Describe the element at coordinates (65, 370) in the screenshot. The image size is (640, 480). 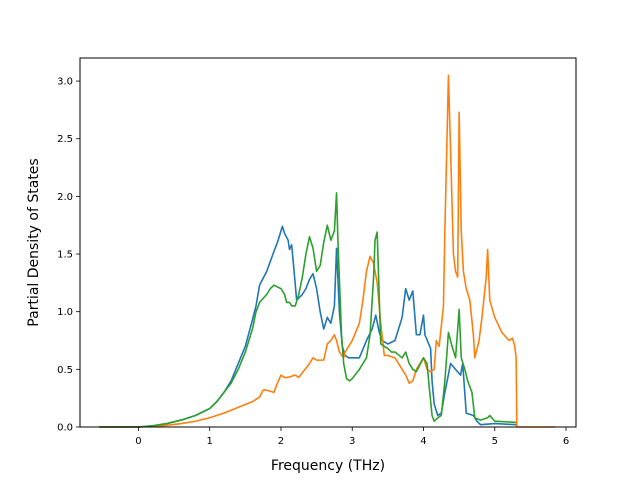
I see `y-tick-label: 0.5` at that location.